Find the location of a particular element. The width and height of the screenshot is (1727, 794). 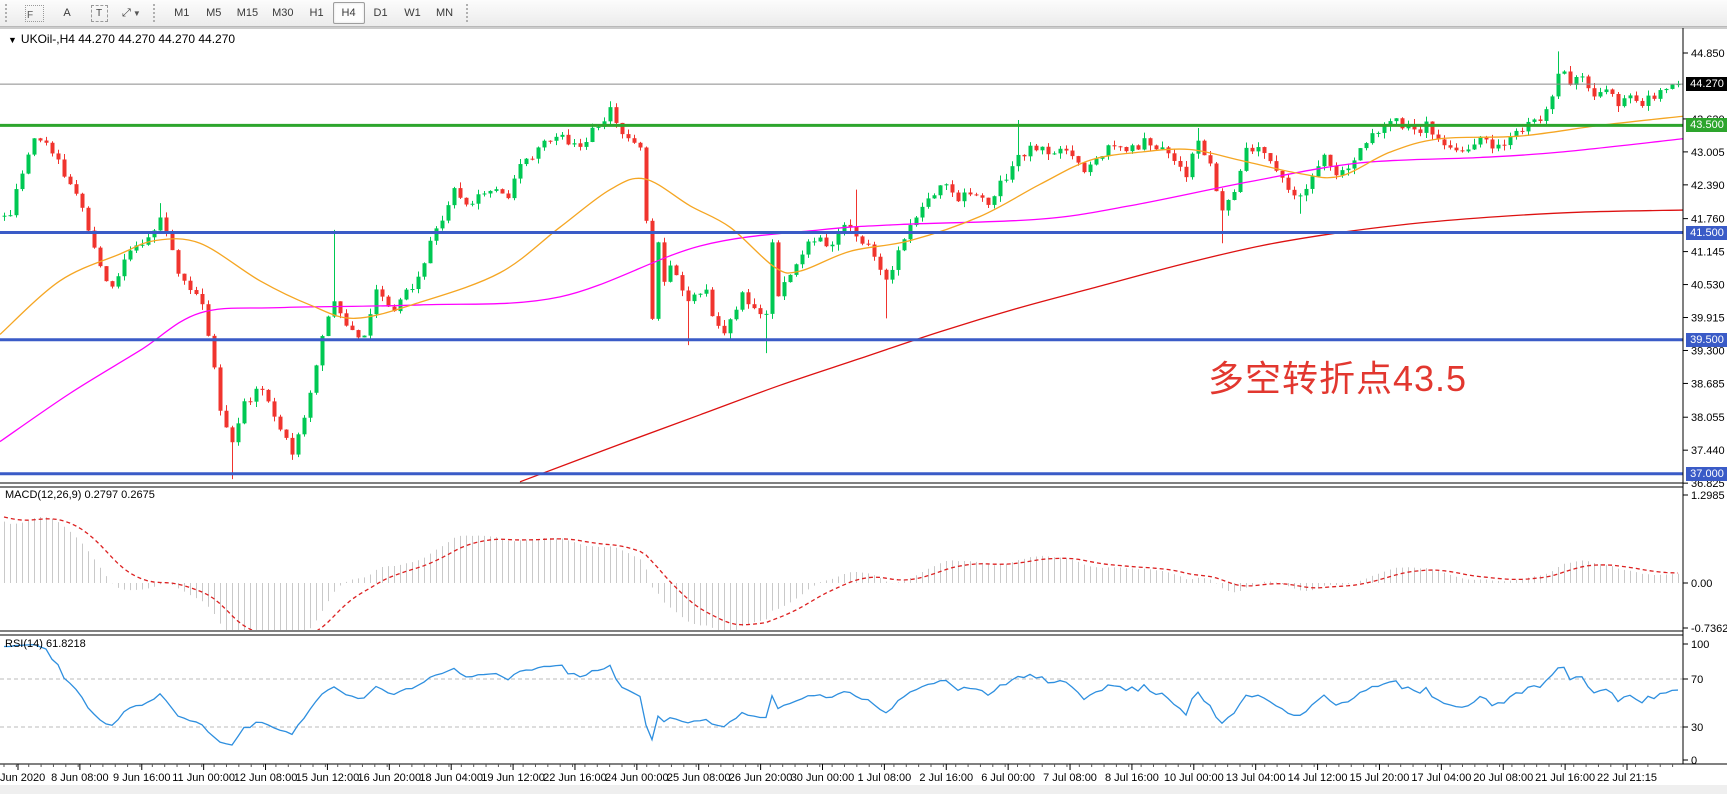

svg-text: 16 Jun 20:00 is located at coordinates (389, 778).